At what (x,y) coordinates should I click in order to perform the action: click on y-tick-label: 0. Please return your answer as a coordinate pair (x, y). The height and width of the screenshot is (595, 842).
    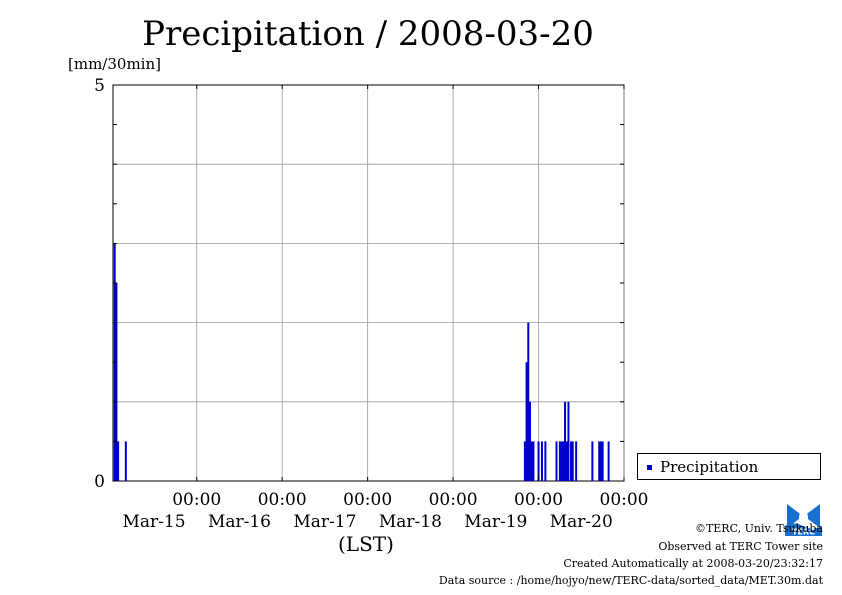
    Looking at the image, I should click on (99, 482).